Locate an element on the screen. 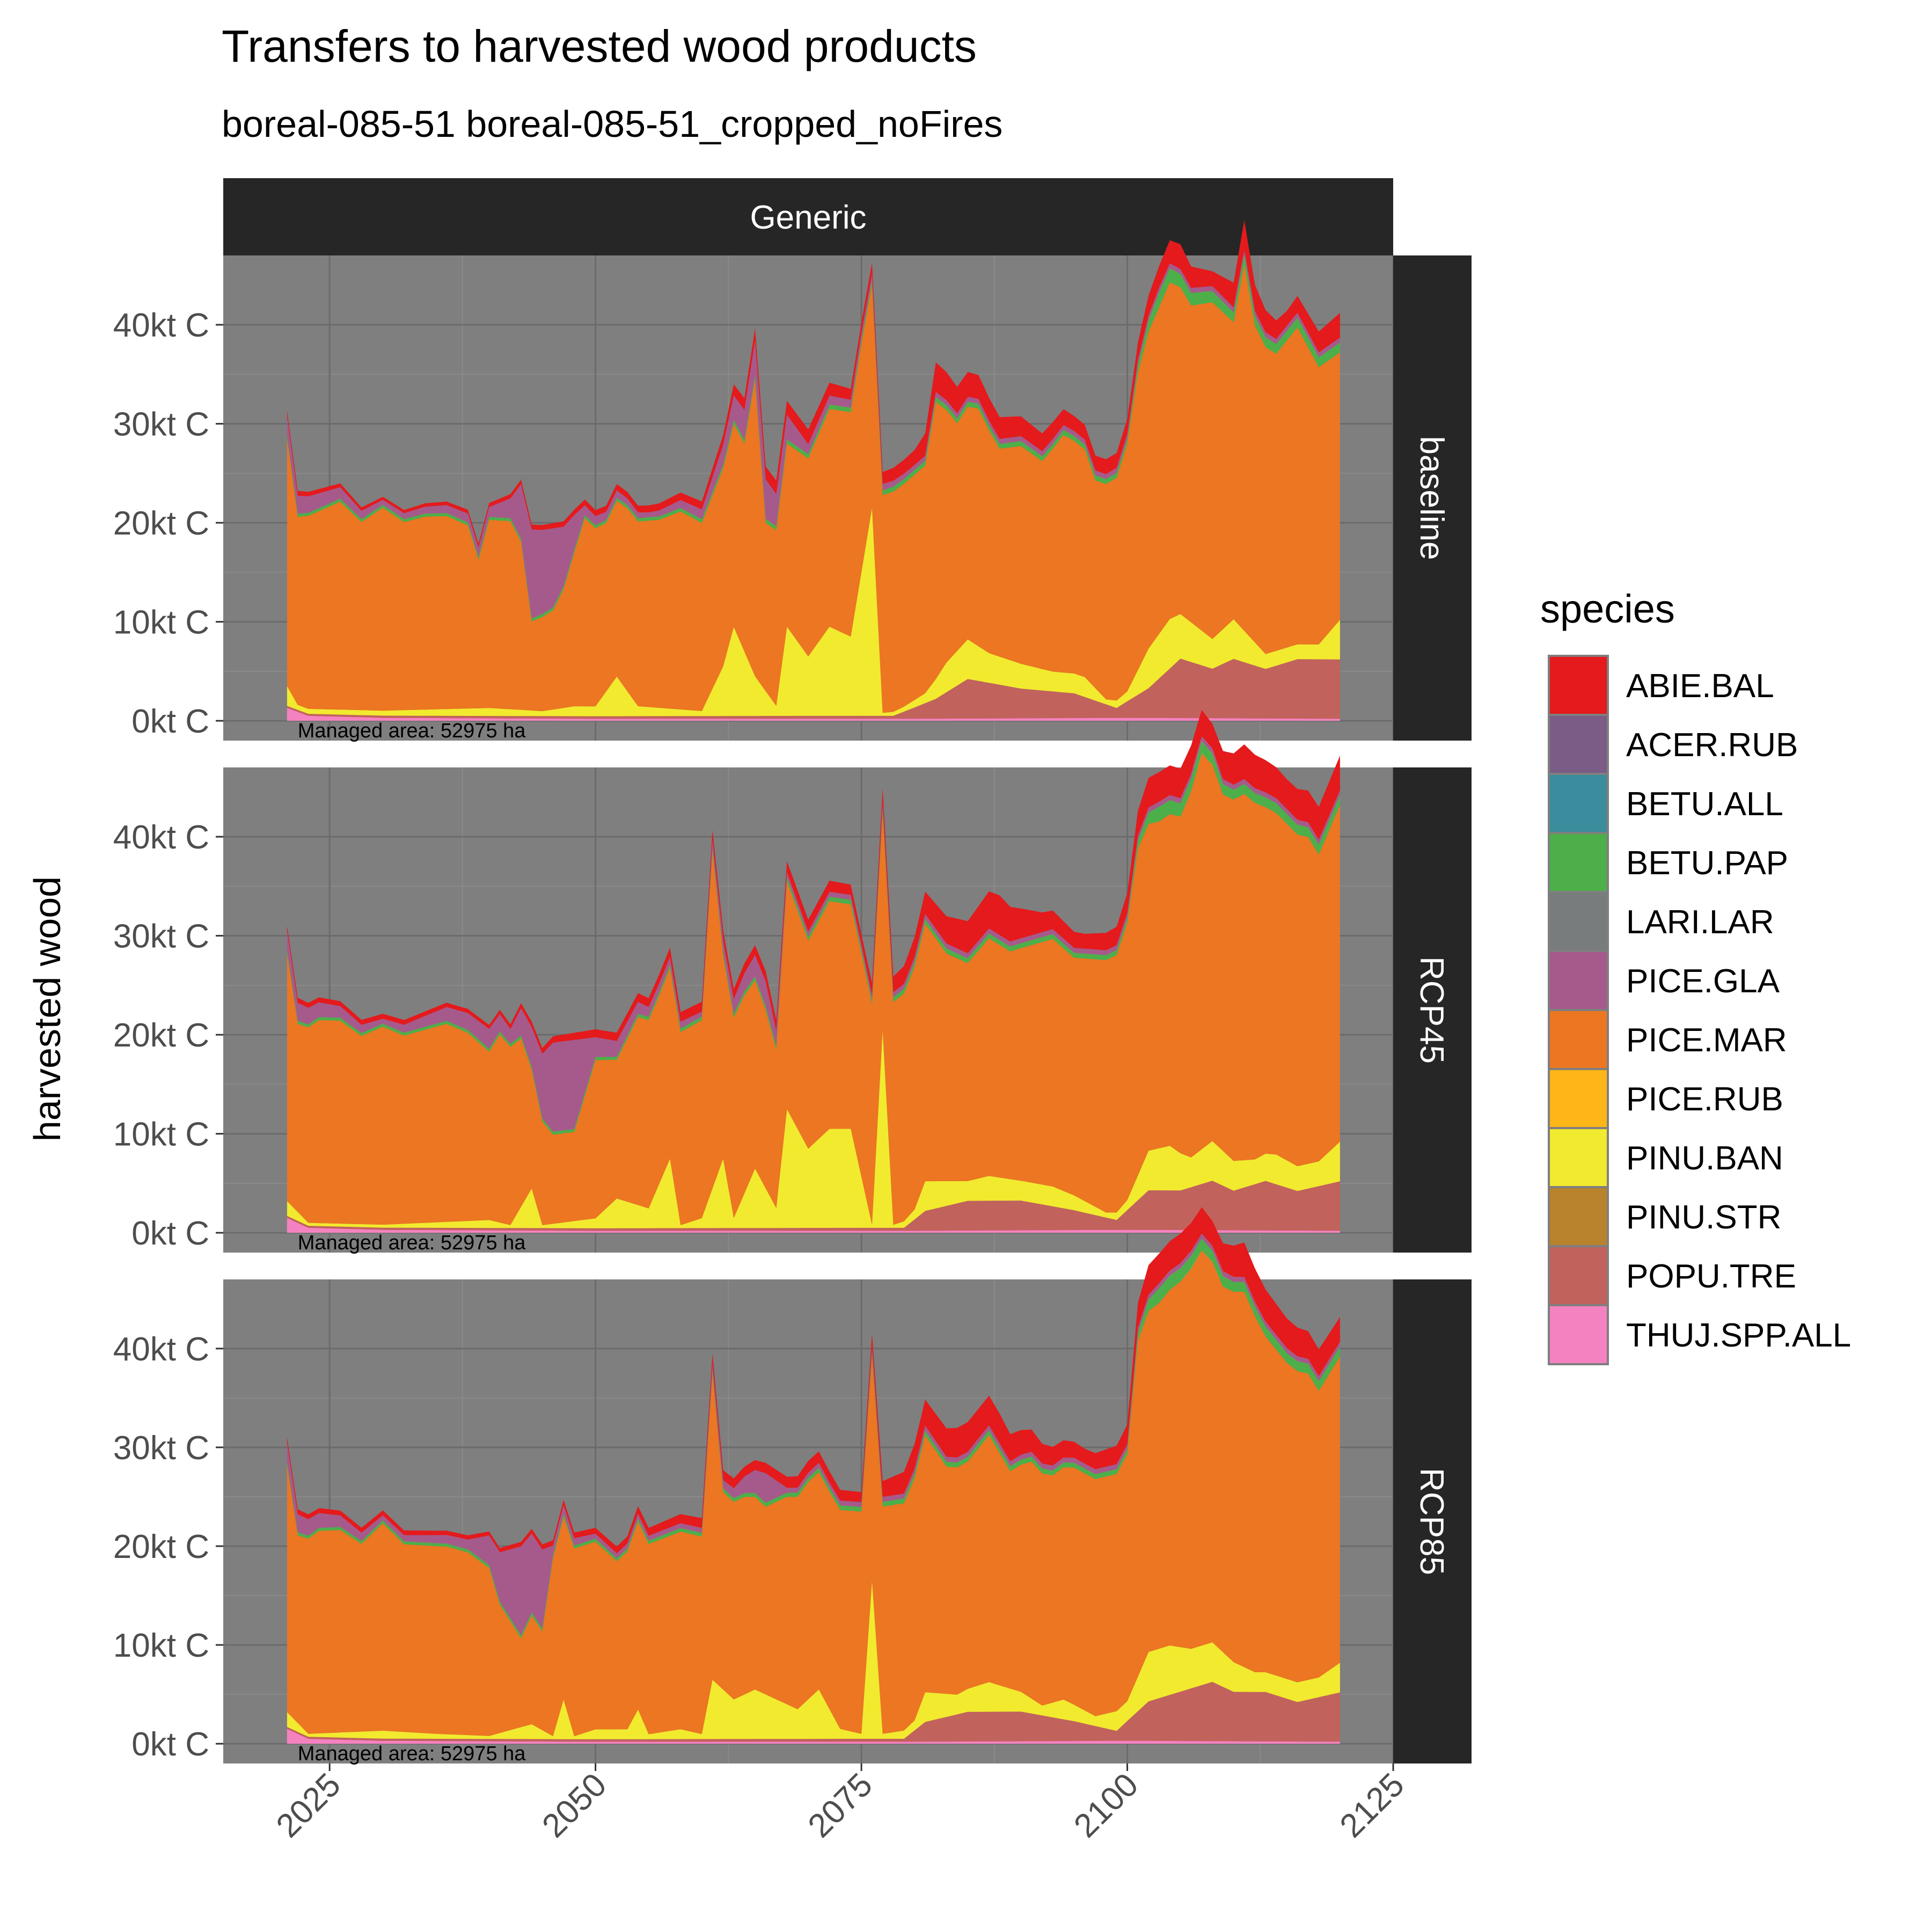  legend-label: PICE.RUB is located at coordinates (1704, 1099).